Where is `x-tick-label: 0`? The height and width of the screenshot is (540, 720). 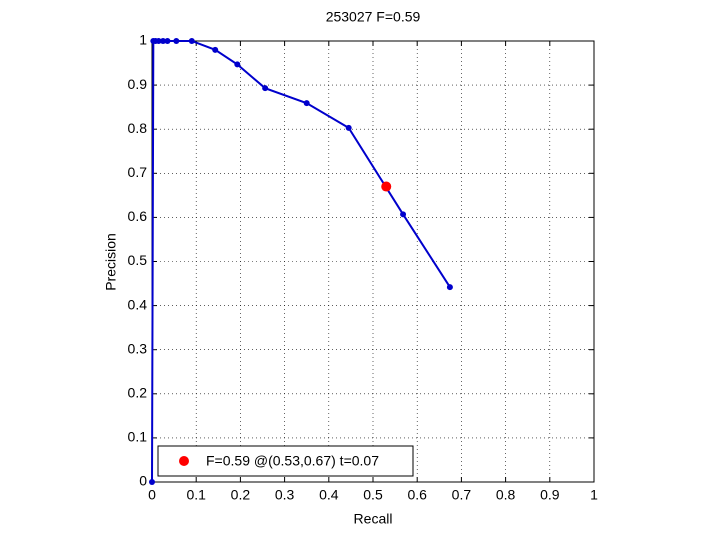 x-tick-label: 0 is located at coordinates (152, 495).